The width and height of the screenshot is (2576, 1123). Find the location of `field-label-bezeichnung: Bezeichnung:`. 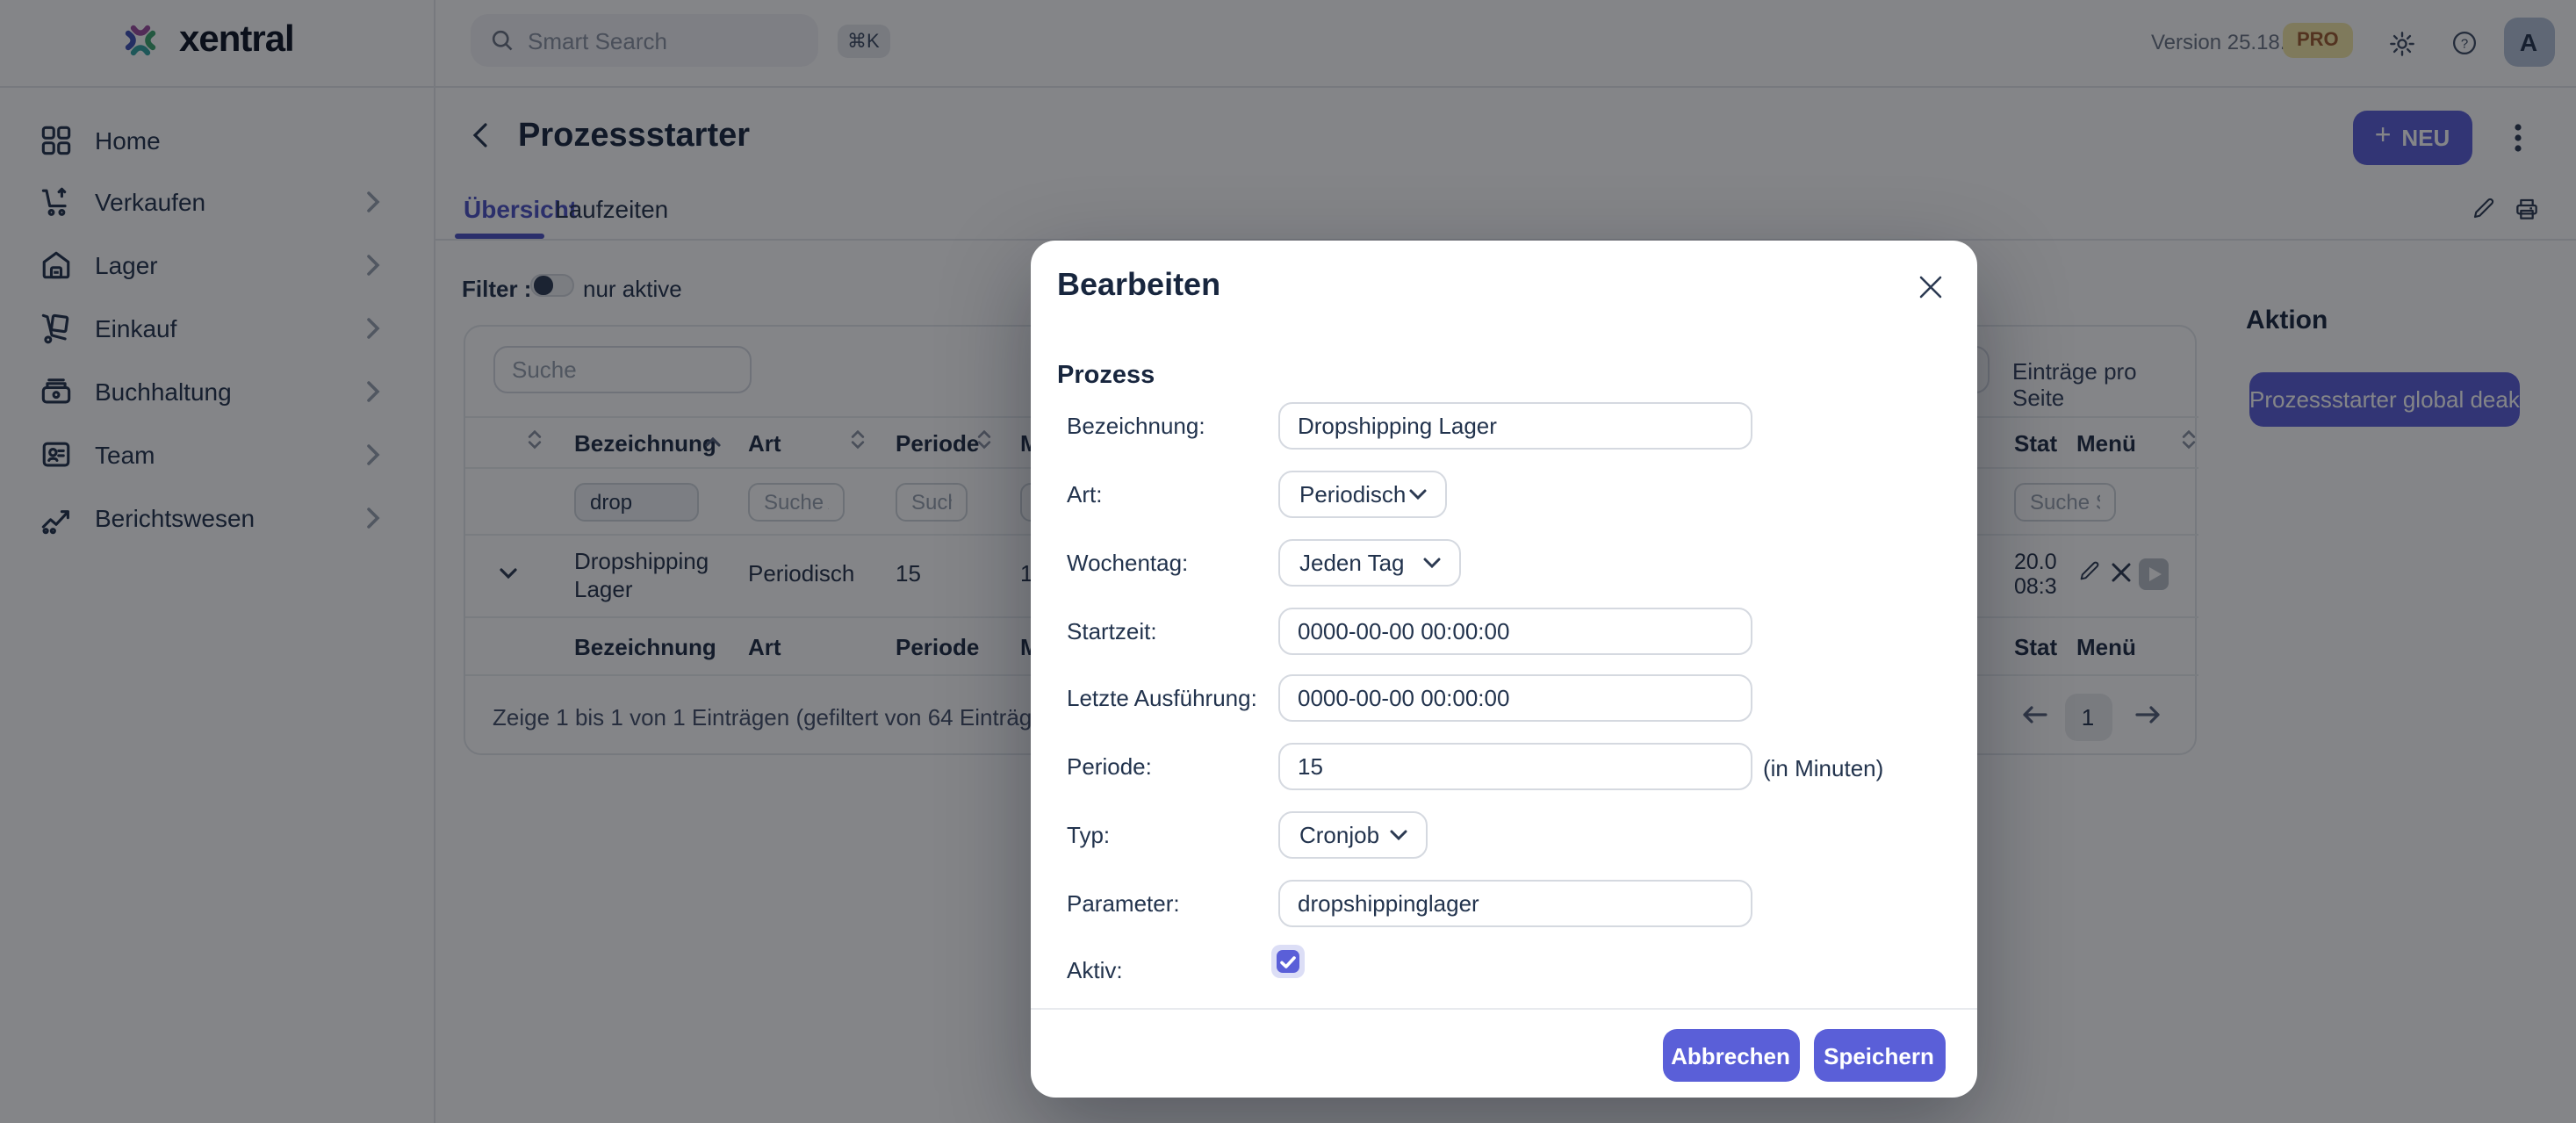

field-label-bezeichnung: Bezeichnung: is located at coordinates (1136, 426).